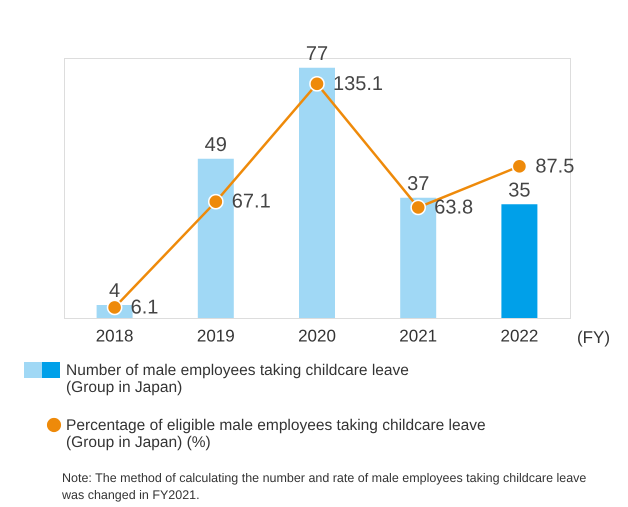 This screenshot has height=507, width=628. I want to click on data-label: 77, so click(317, 53).